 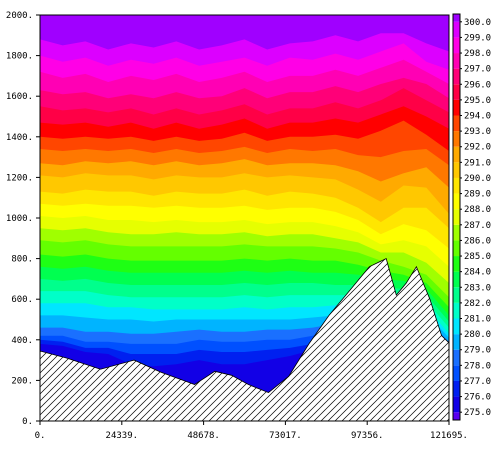 What do you see at coordinates (477, 54) in the screenshot?
I see `colorbar-label: 298.0` at bounding box center [477, 54].